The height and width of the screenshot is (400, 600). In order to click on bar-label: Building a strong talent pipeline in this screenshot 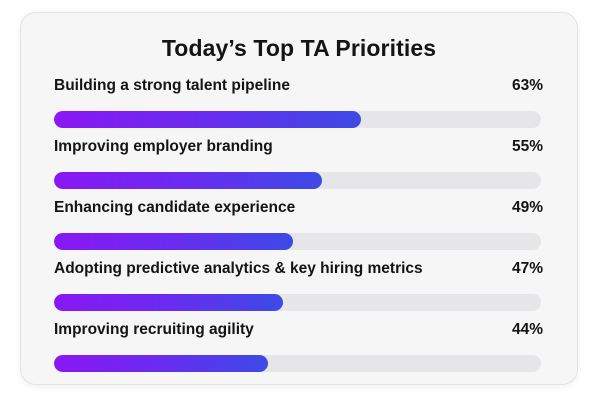, I will do `click(172, 85)`.